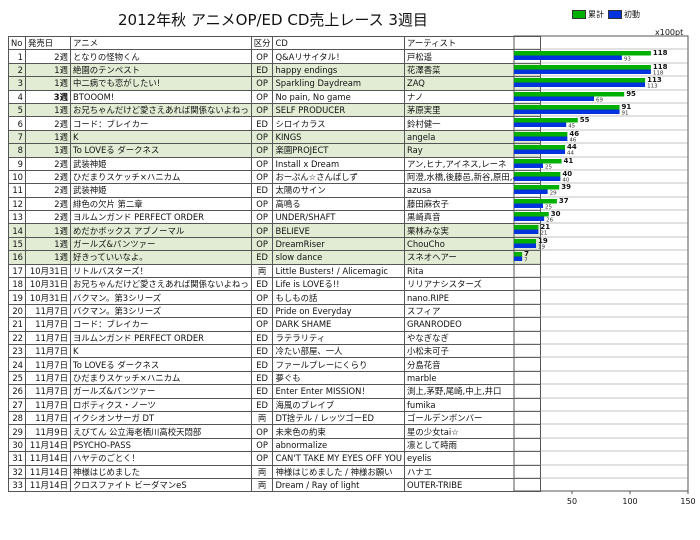 The height and width of the screenshot is (540, 700). Describe the element at coordinates (569, 161) in the screenshot. I see `bar-total-label: 41` at that location.